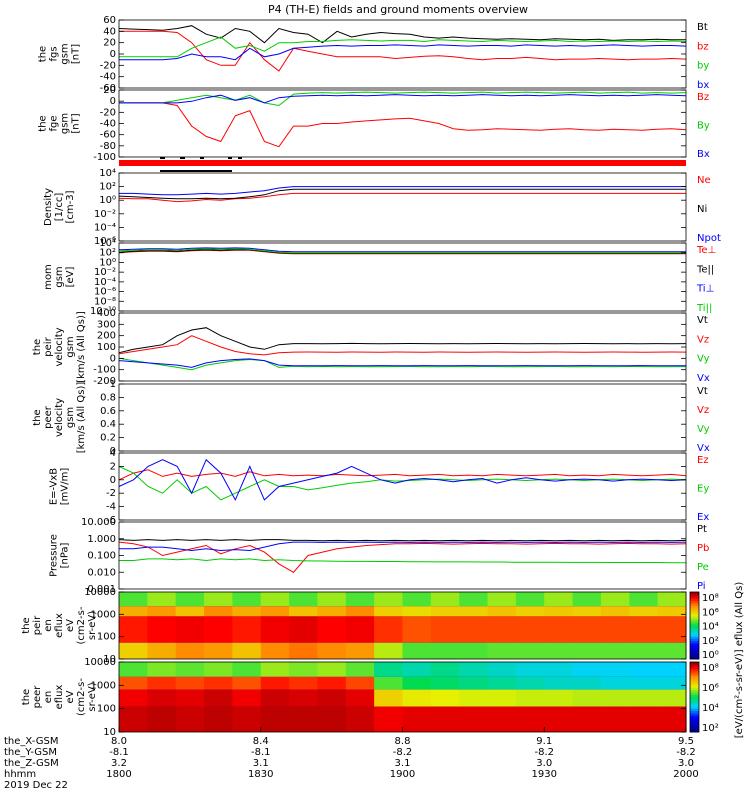  Describe the element at coordinates (101, 572) in the screenshot. I see `y-tick-label: 0.010` at that location.